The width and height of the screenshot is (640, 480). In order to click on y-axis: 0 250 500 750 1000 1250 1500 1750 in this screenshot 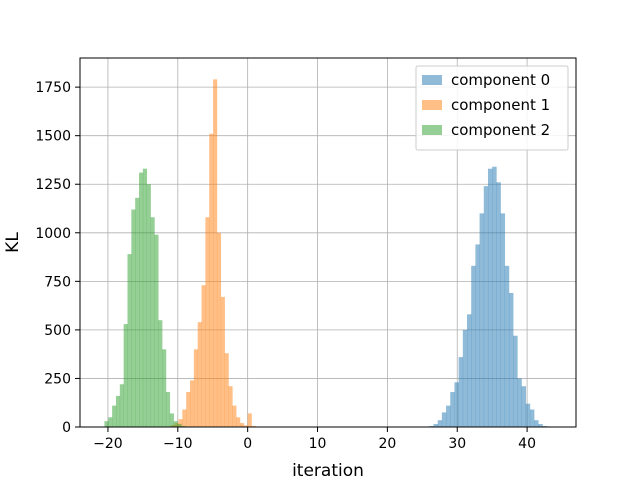, I will do `click(57, 258)`.